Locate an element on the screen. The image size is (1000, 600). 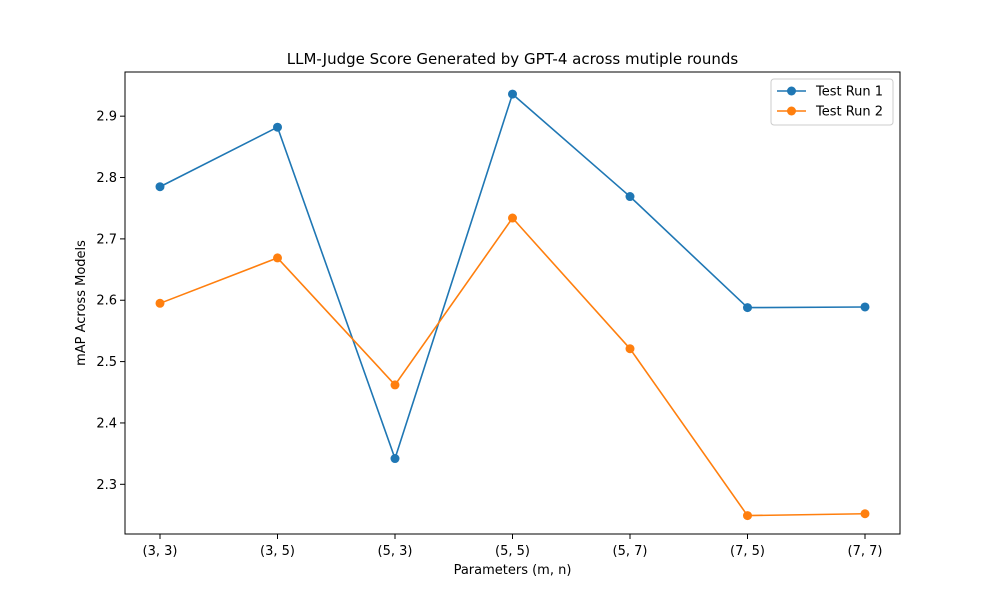
y-tick-label: 2.6 is located at coordinates (106, 301).